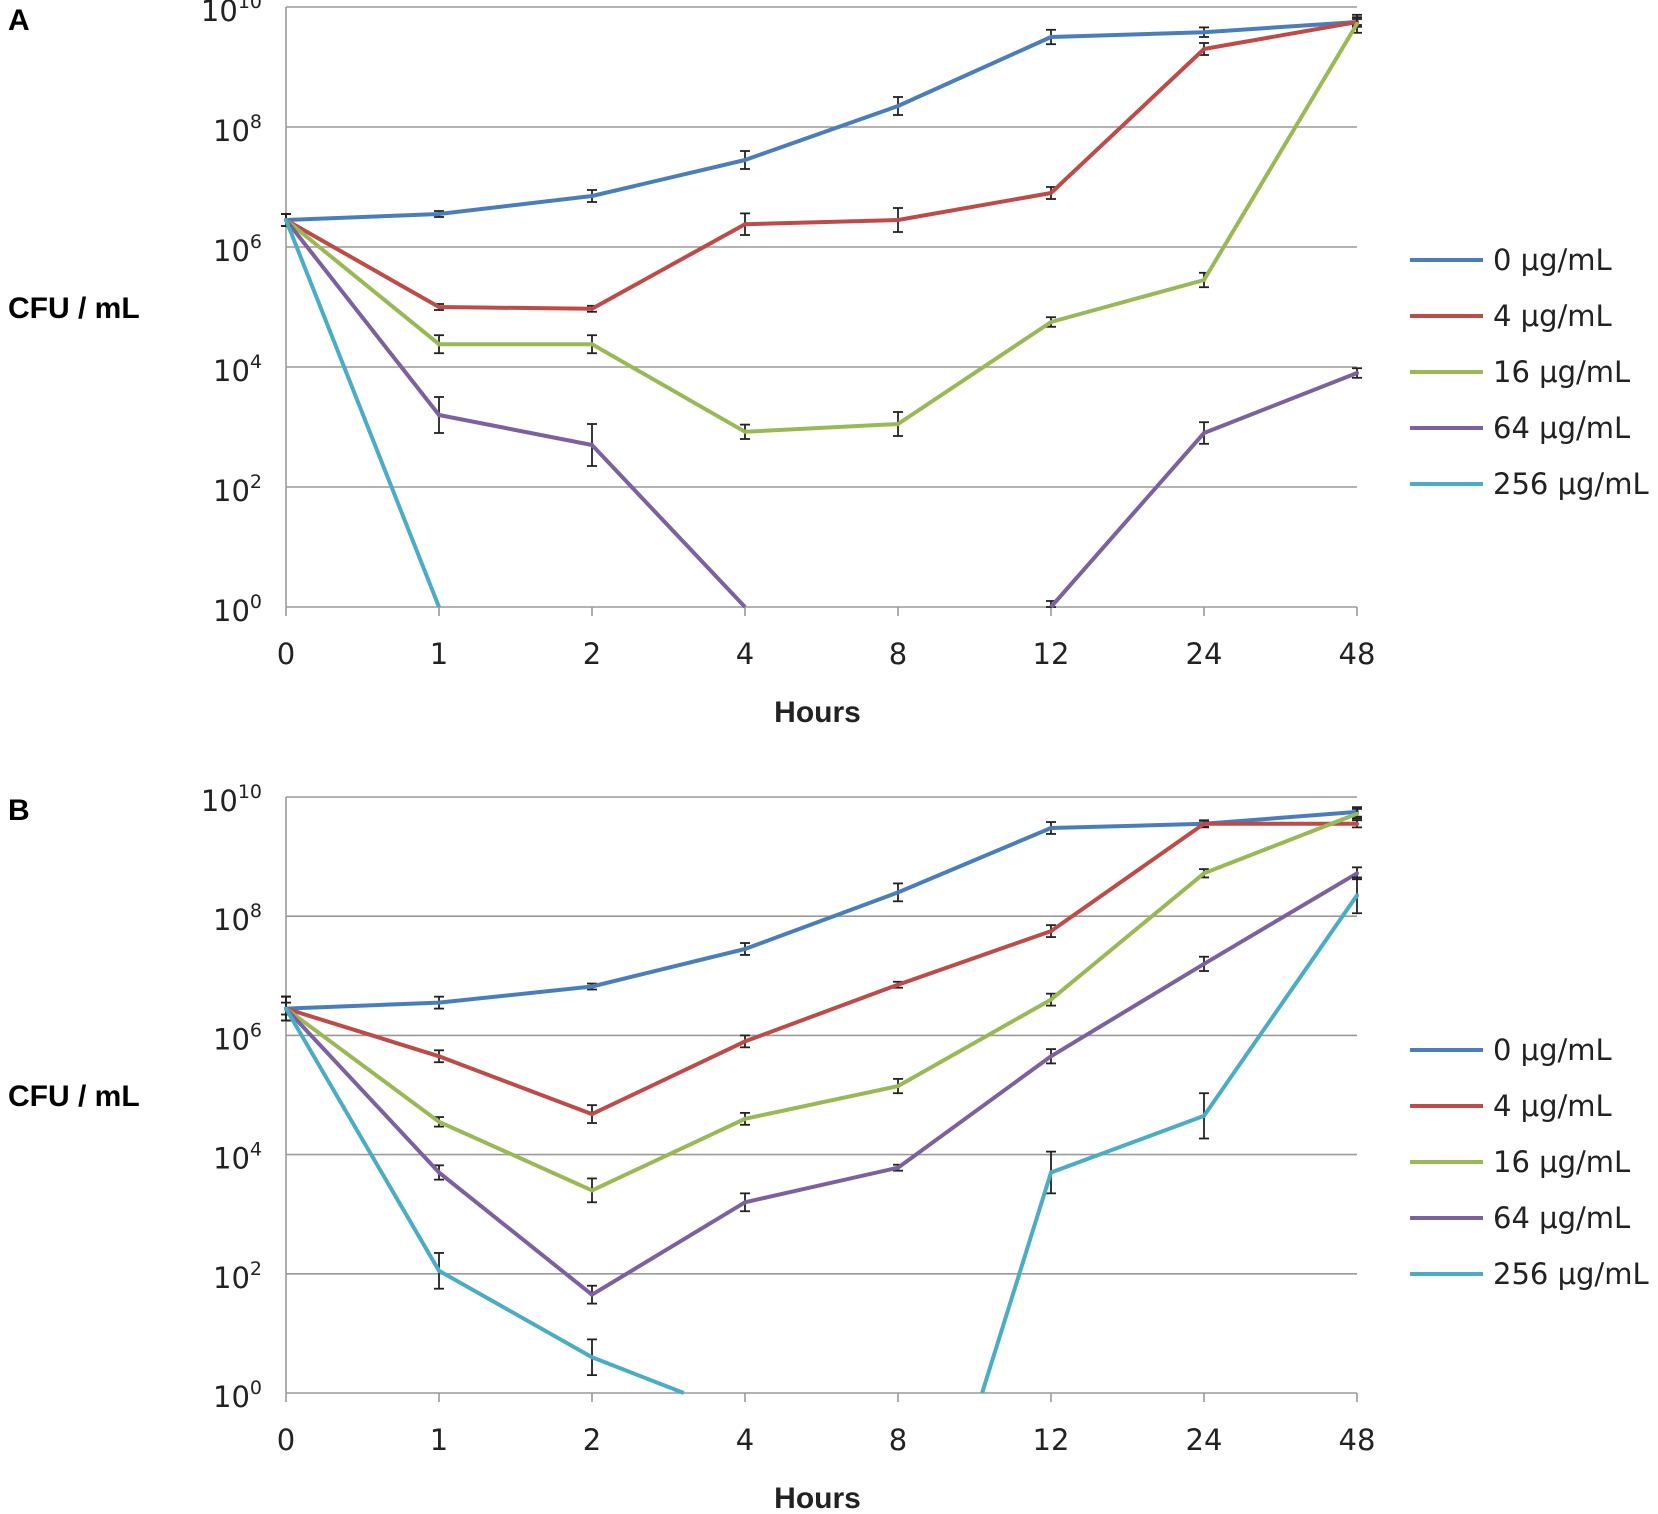 The height and width of the screenshot is (1514, 1658). I want to click on y-tick-label: 10², so click(237, 1276).